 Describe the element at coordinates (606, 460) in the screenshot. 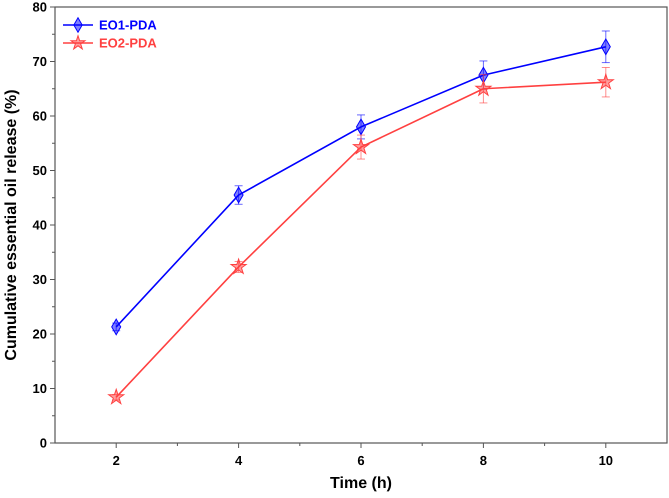

I see `x-tick-label: 10` at that location.